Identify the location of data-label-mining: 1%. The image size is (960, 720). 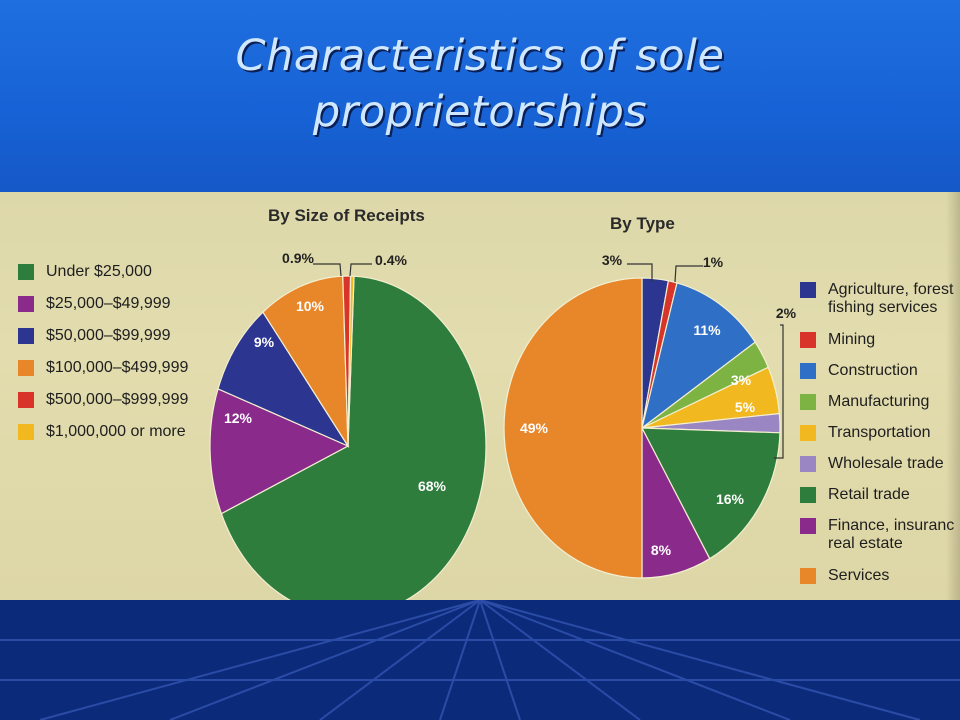
(713, 262).